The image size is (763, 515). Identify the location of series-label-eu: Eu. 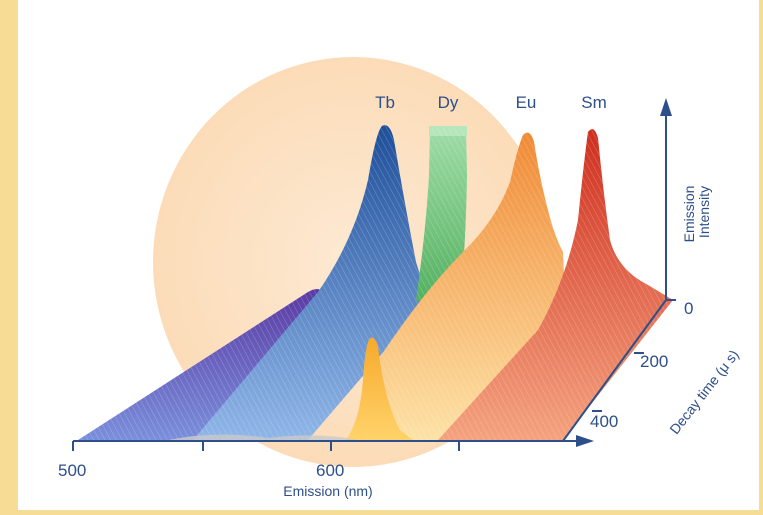
(526, 102).